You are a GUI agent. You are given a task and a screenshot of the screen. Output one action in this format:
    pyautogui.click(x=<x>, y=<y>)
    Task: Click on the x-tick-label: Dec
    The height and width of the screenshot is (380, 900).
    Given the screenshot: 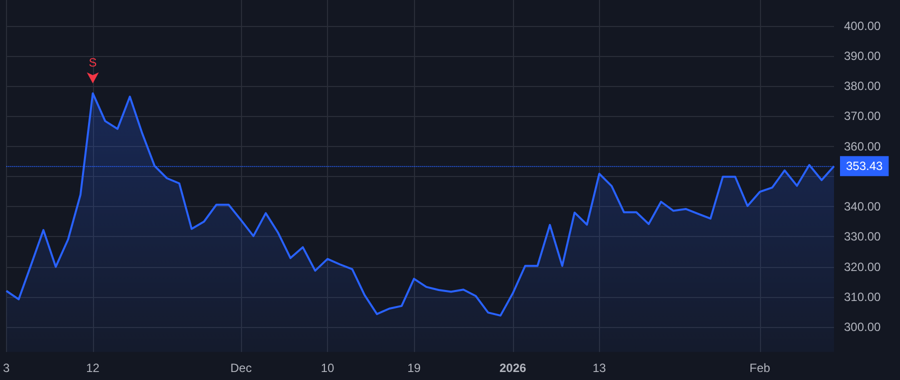 What is the action you would take?
    pyautogui.click(x=241, y=368)
    